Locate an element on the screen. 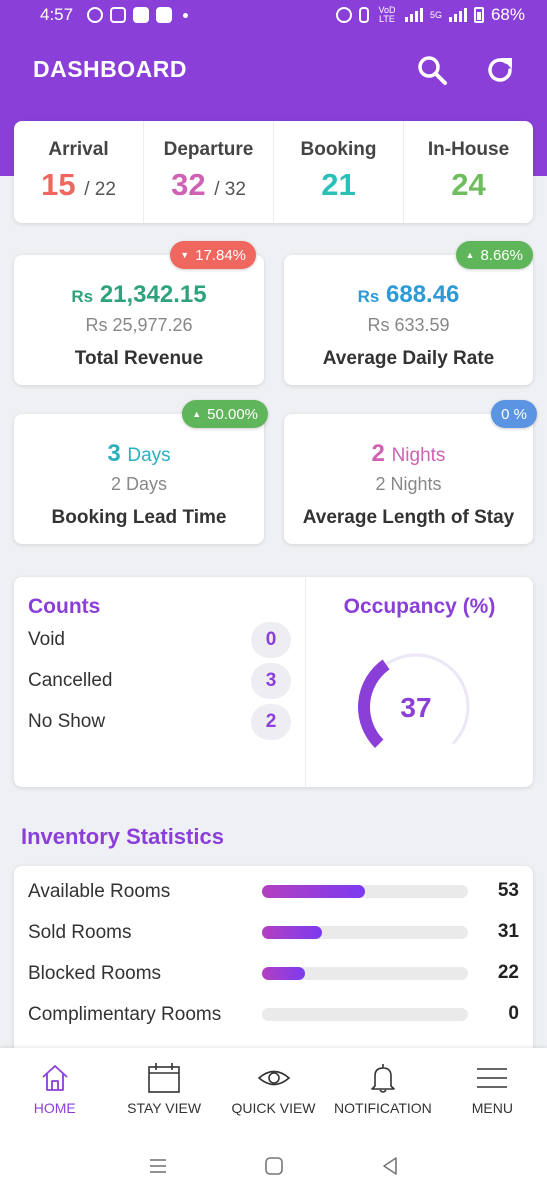  revenue-previous: Rs 25,977.26 is located at coordinates (139, 325).